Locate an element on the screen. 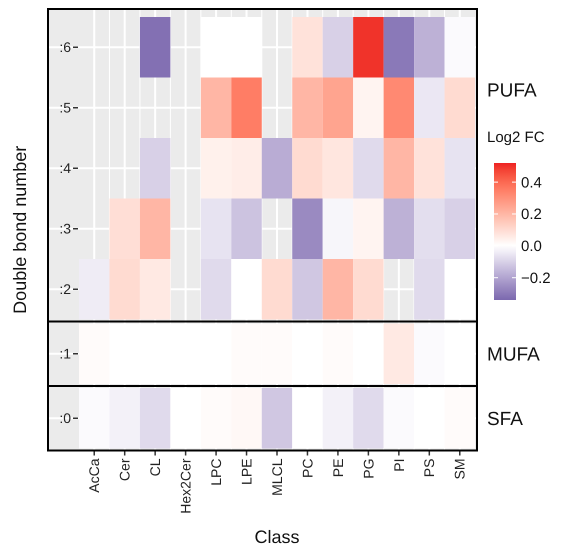 This screenshot has height=553, width=572. color-bar-label: 0.4 is located at coordinates (531, 183).